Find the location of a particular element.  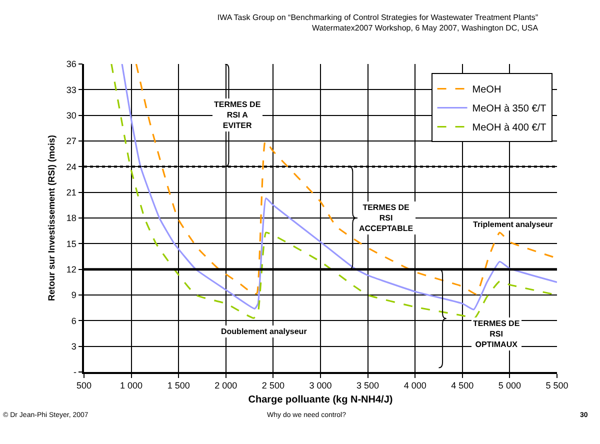

legend-label: MeOH is located at coordinates (487, 90).